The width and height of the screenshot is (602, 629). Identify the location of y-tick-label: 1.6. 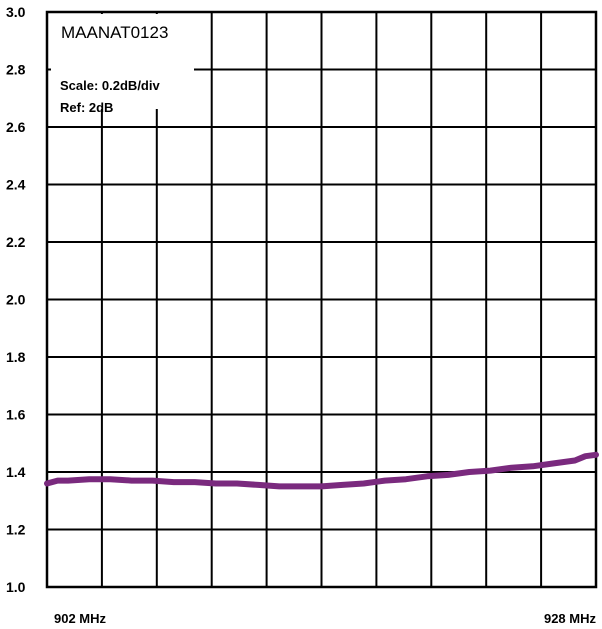
(16, 415).